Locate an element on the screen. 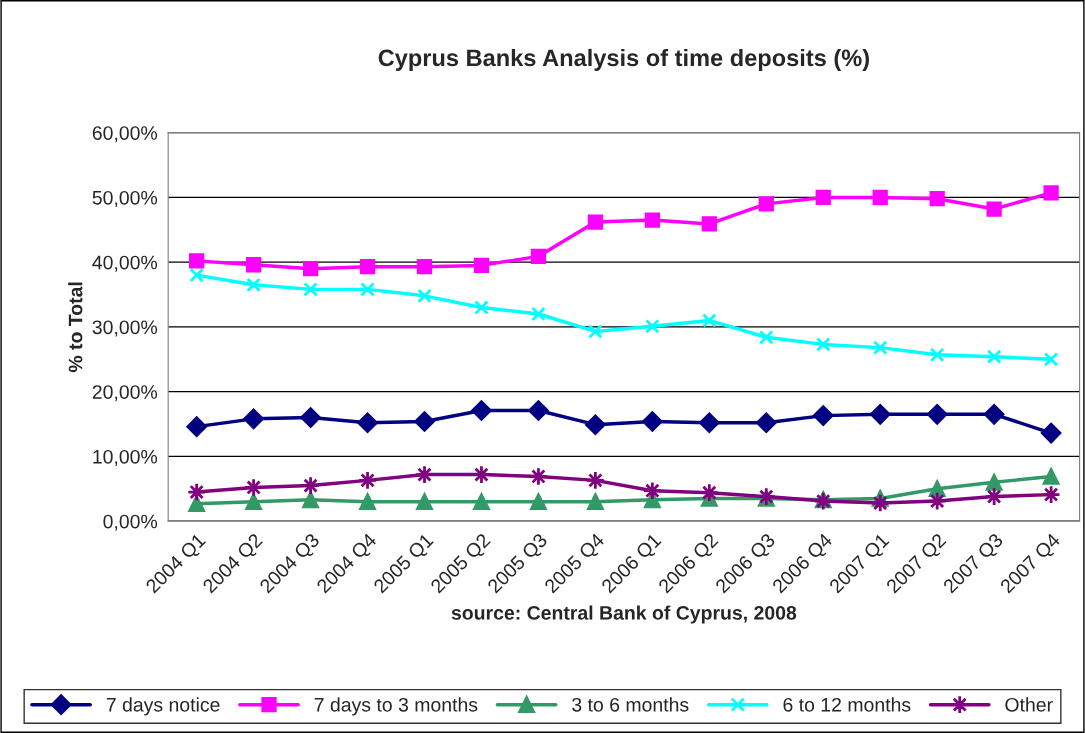  y-tick-label: 20,00% is located at coordinates (125, 393).